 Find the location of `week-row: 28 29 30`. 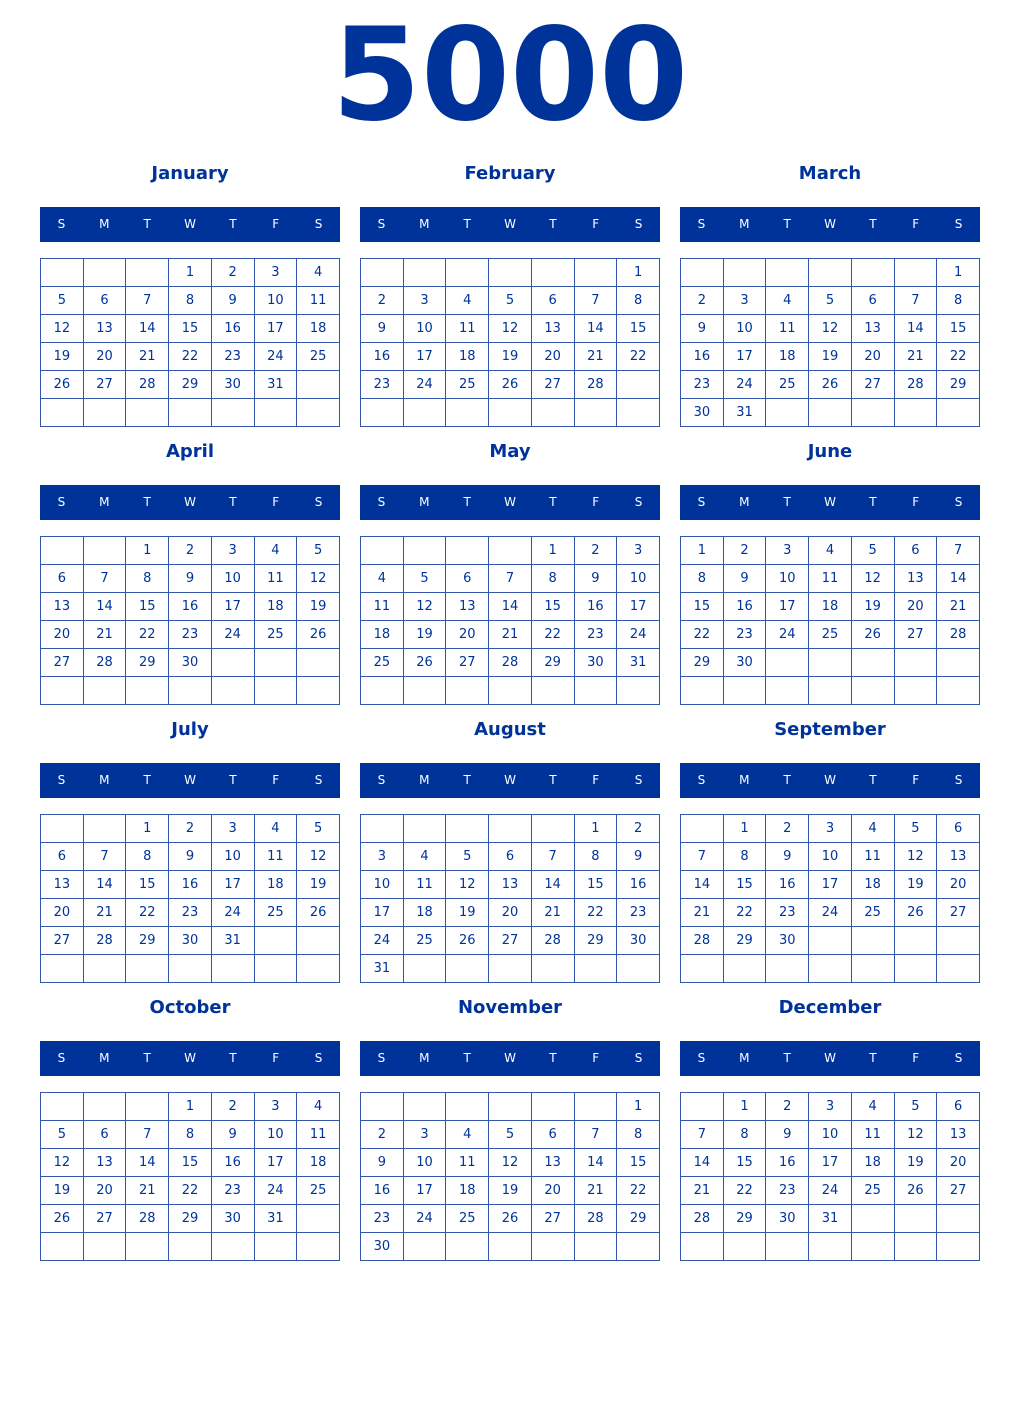

week-row: 28 29 30 is located at coordinates (830, 940).